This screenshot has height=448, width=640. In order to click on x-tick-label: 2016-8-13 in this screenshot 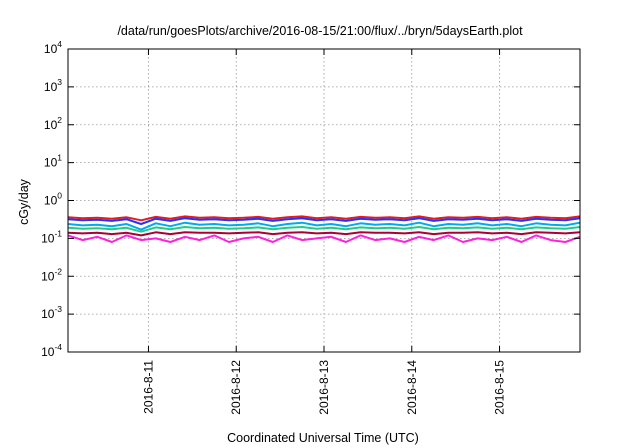, I will do `click(324, 387)`.